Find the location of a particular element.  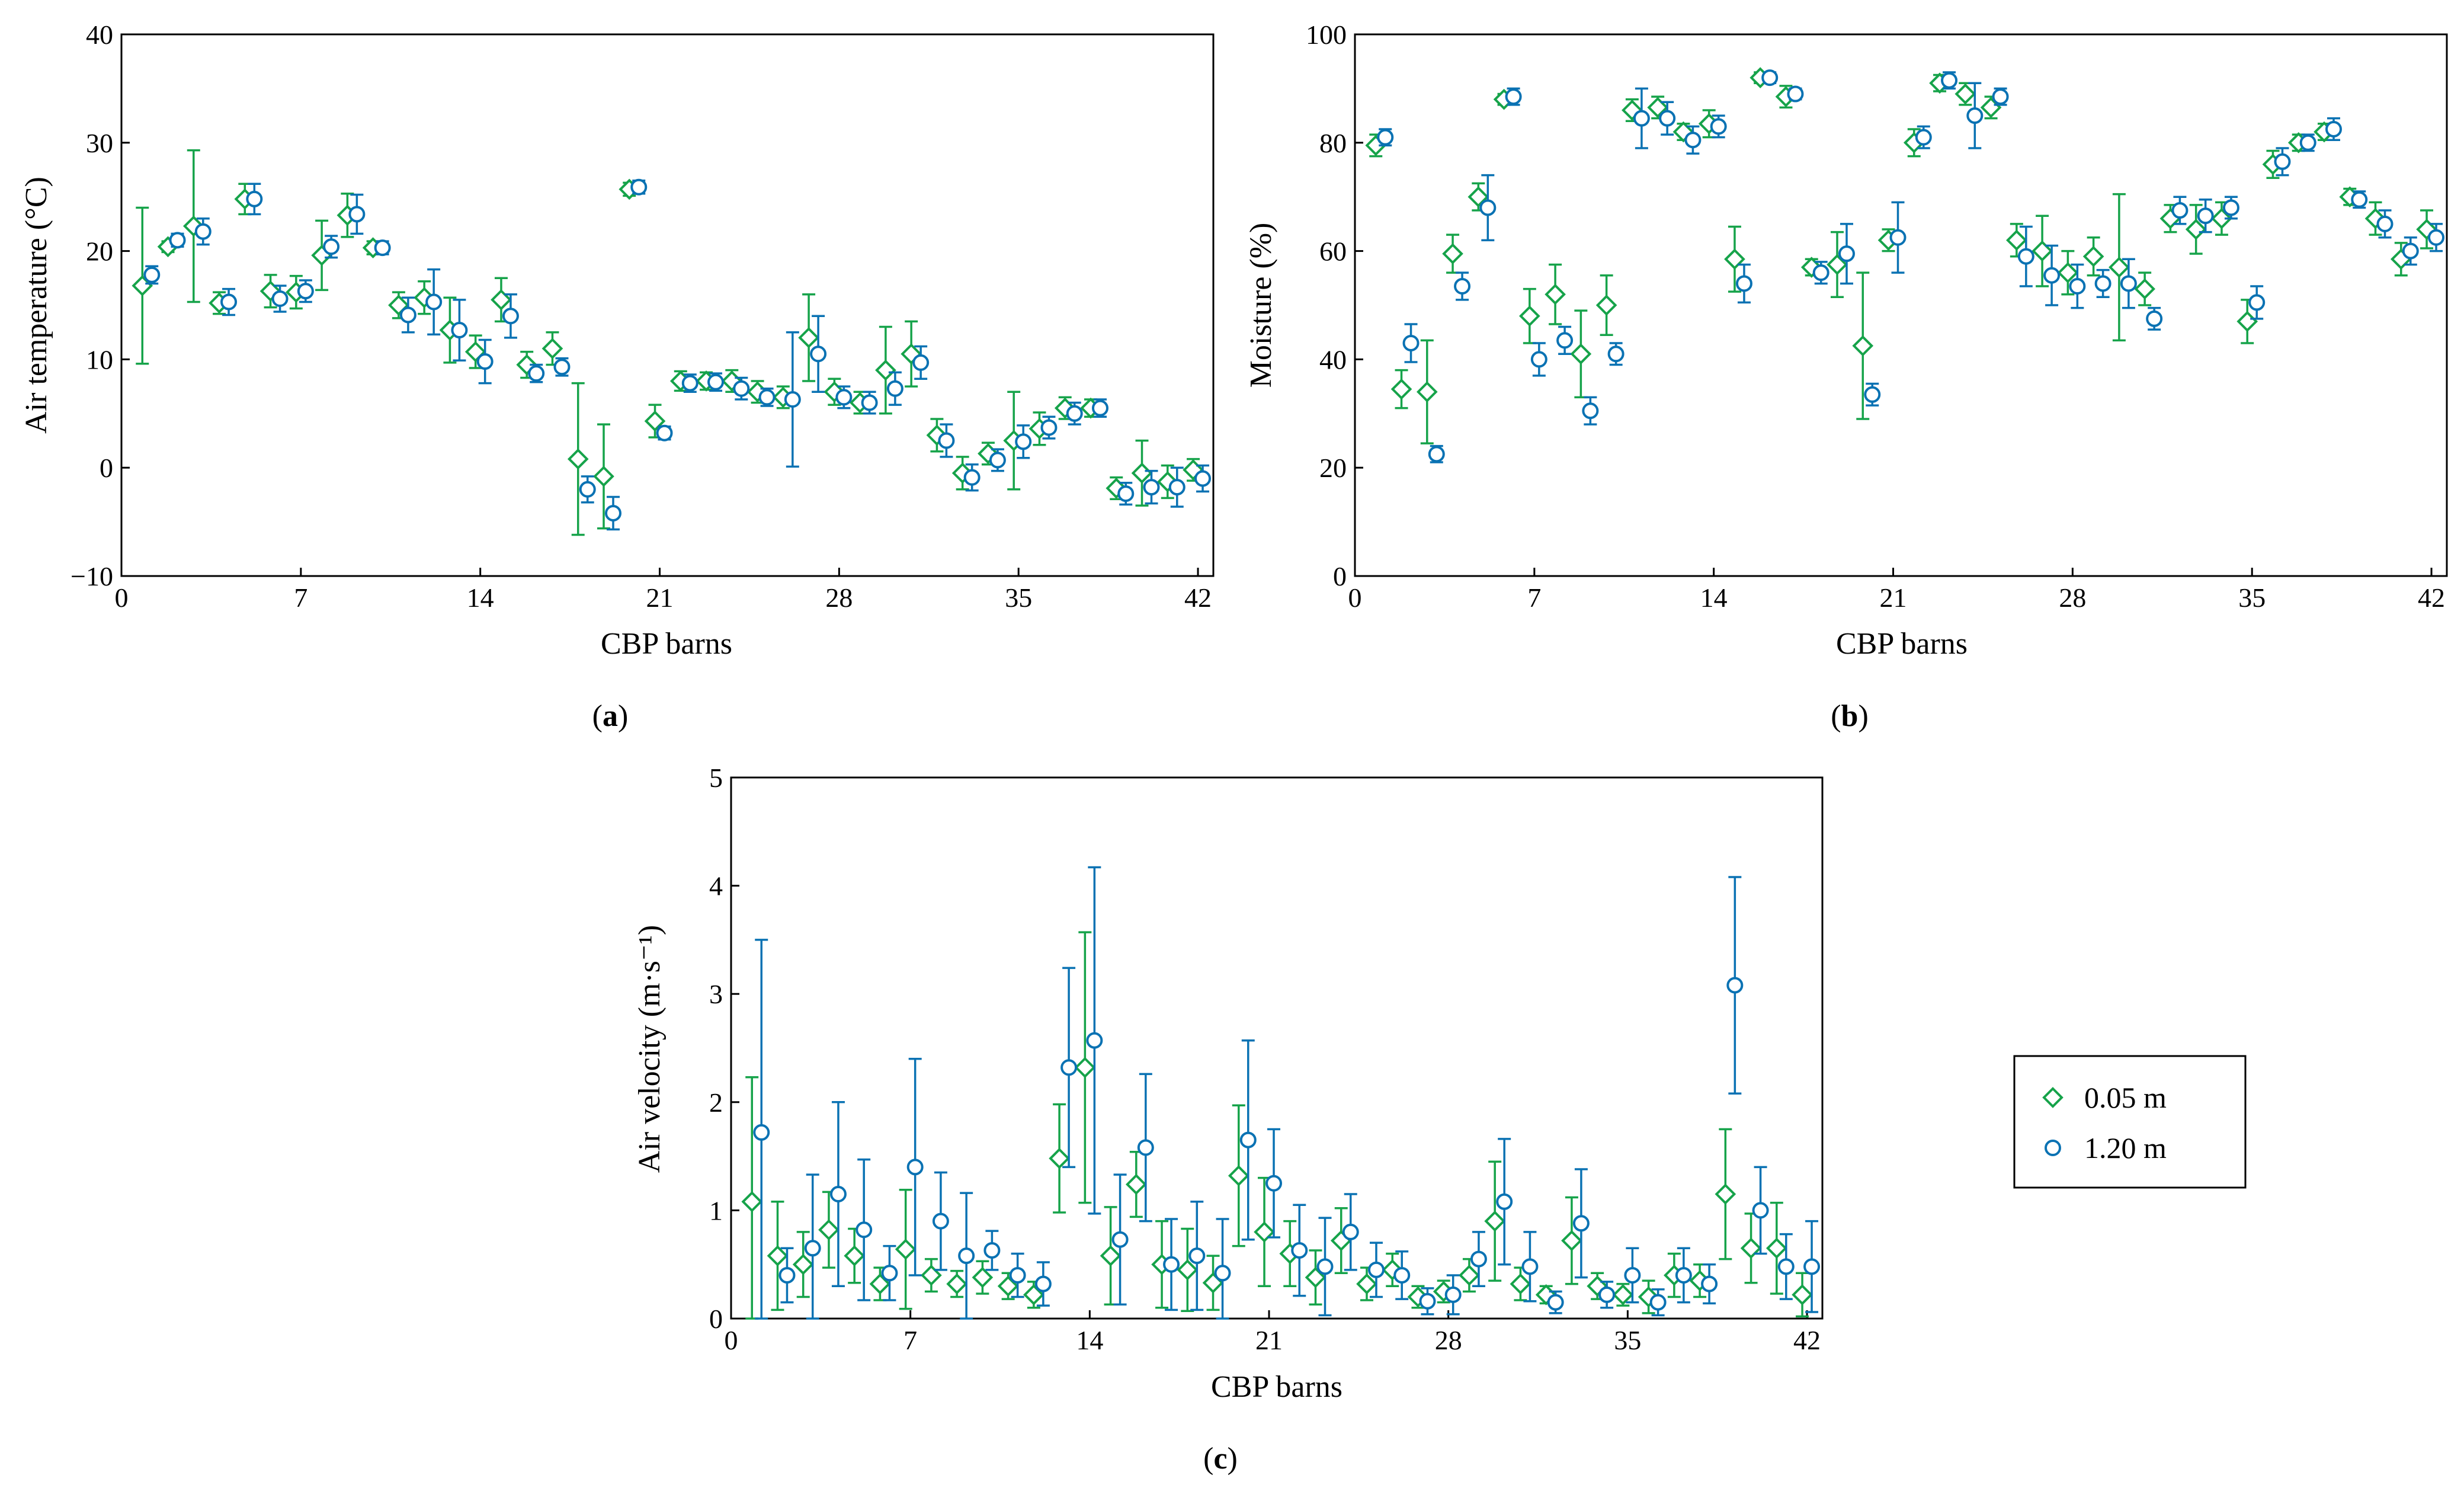

panel-label: (b) is located at coordinates (1850, 716).